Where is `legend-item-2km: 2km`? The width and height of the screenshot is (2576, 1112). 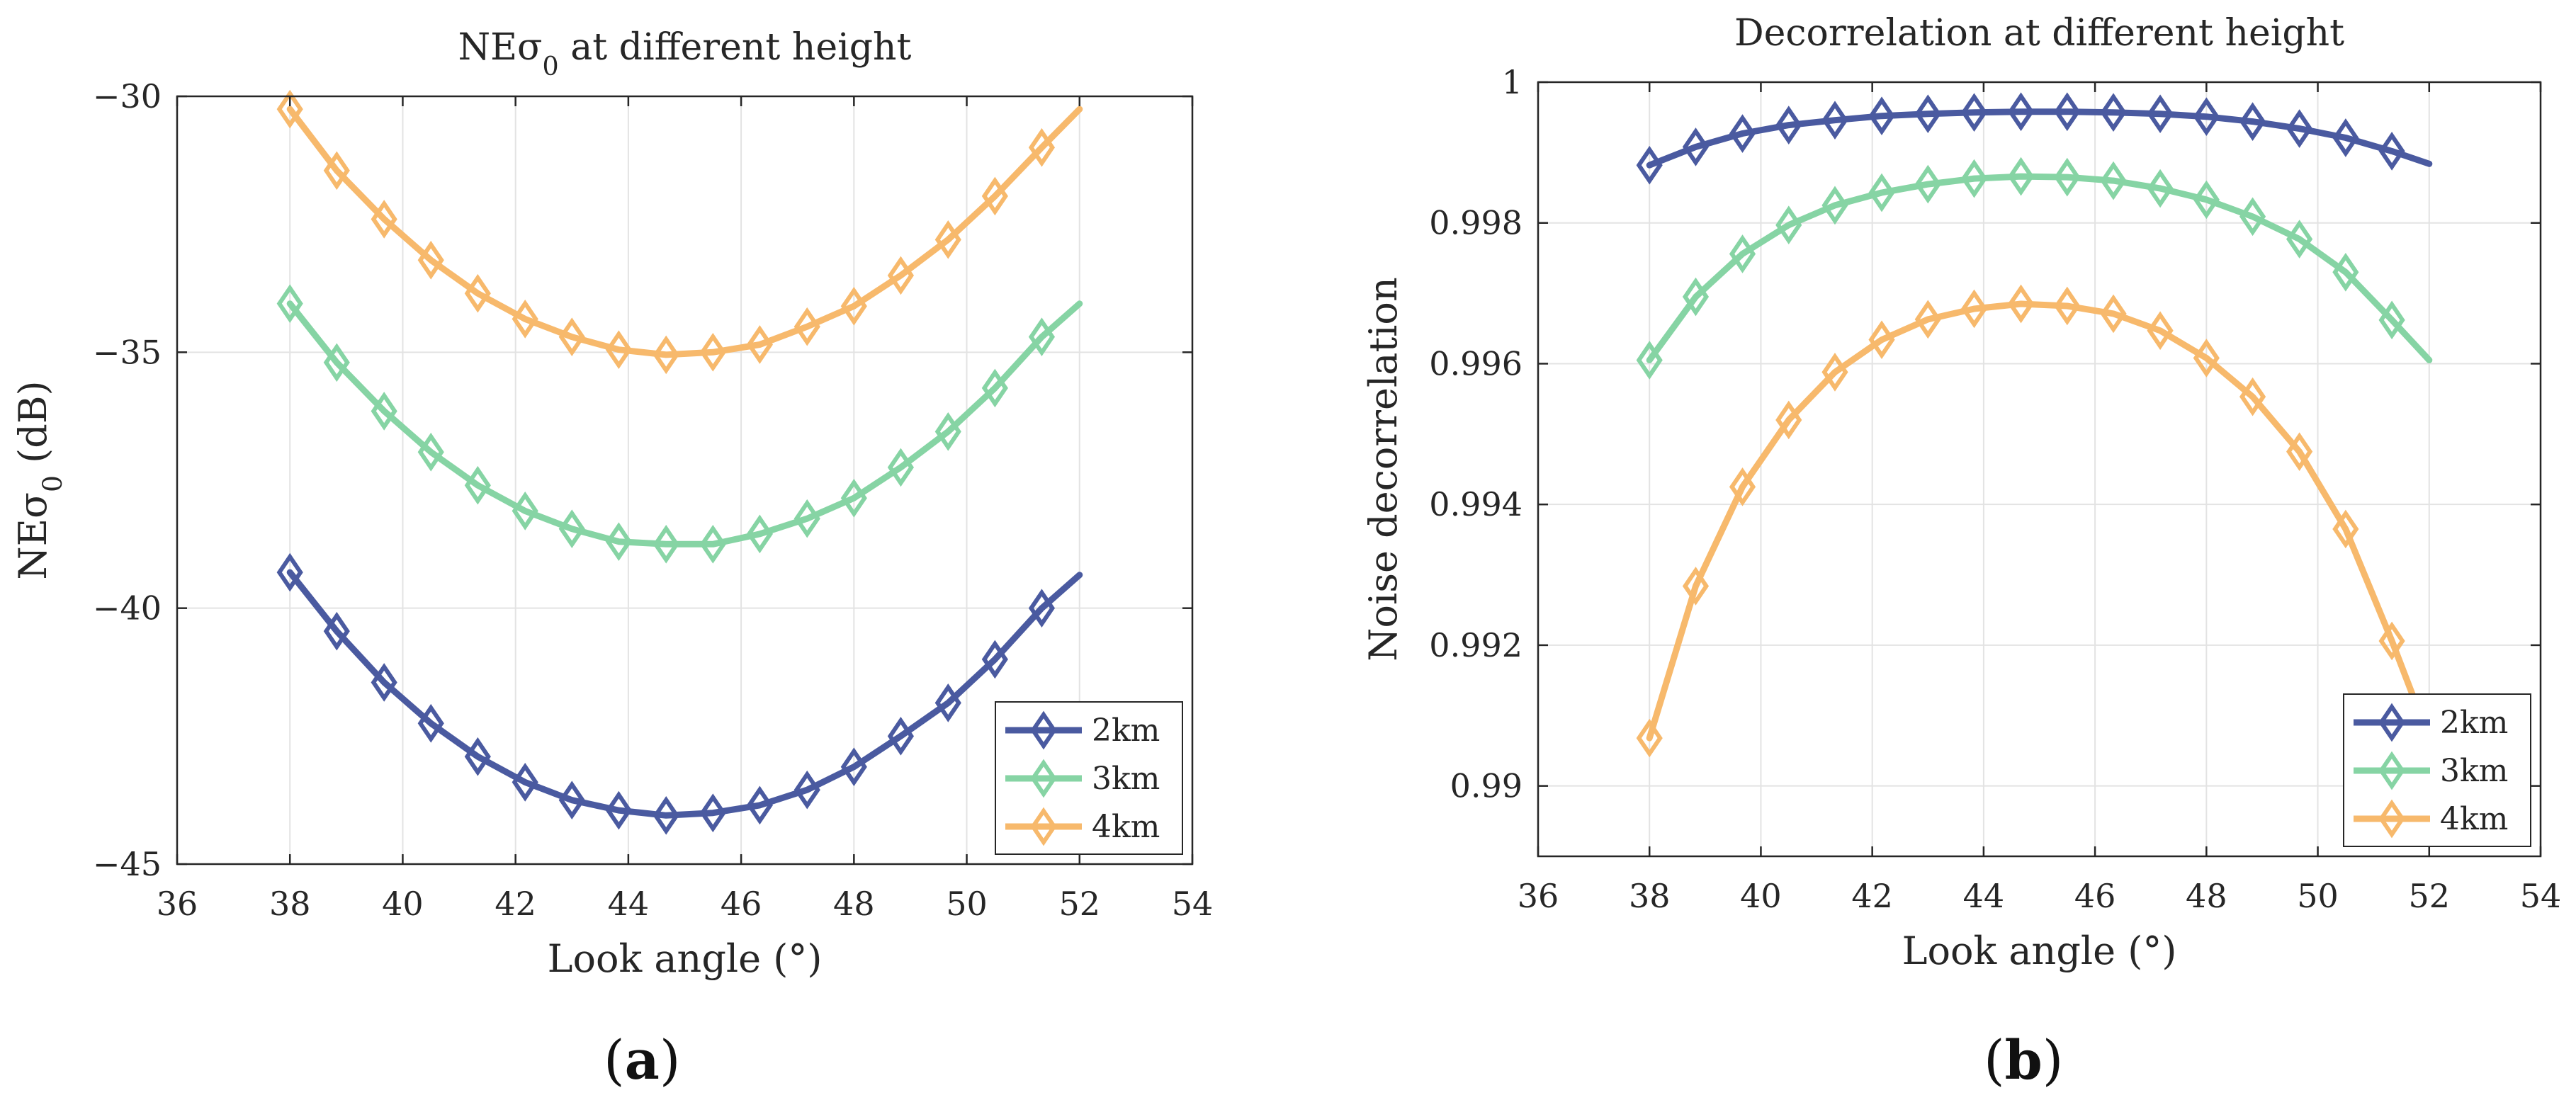
legend-item-2km: 2km is located at coordinates (2431, 722).